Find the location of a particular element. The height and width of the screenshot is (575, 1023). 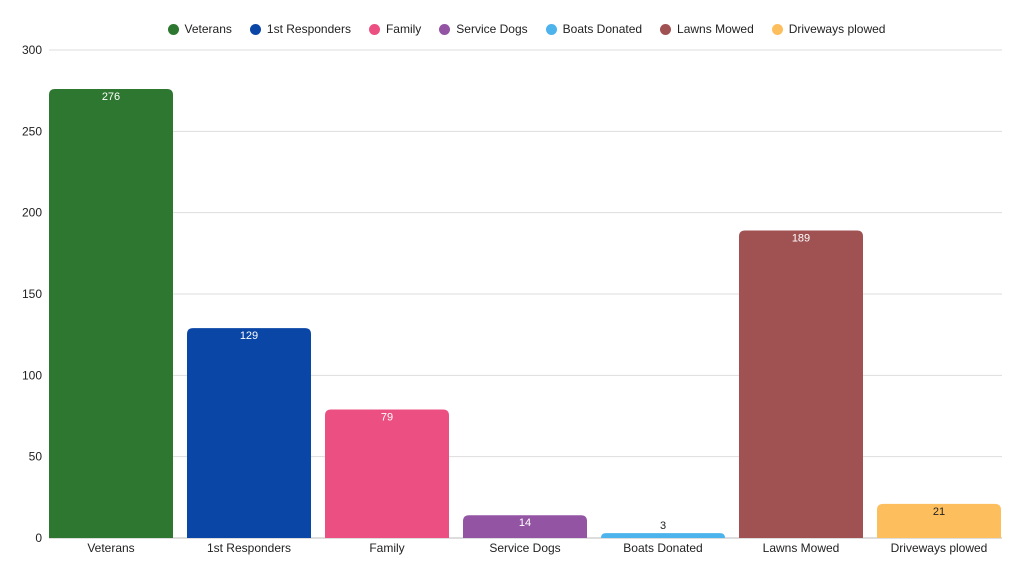

legend-item: Lawns Mowed is located at coordinates (707, 29).